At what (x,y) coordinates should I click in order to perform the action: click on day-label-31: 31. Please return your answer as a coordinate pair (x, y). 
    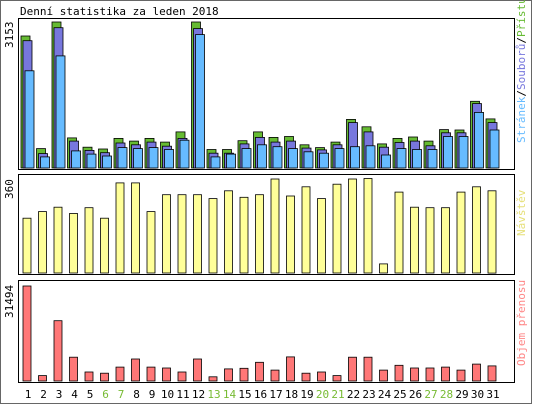
    Looking at the image, I should click on (492, 394).